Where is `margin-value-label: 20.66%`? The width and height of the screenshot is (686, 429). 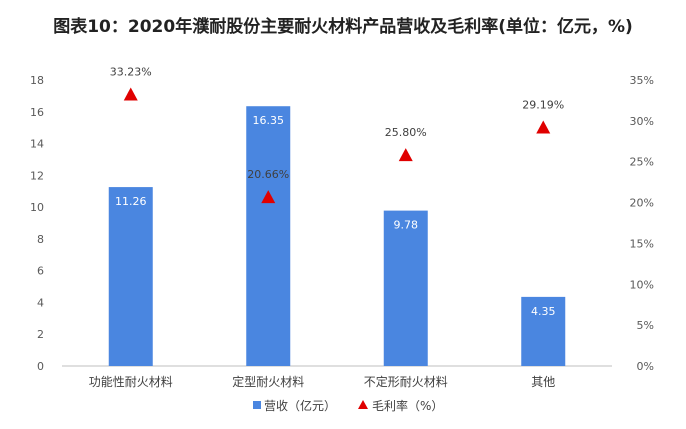 margin-value-label: 20.66% is located at coordinates (268, 174).